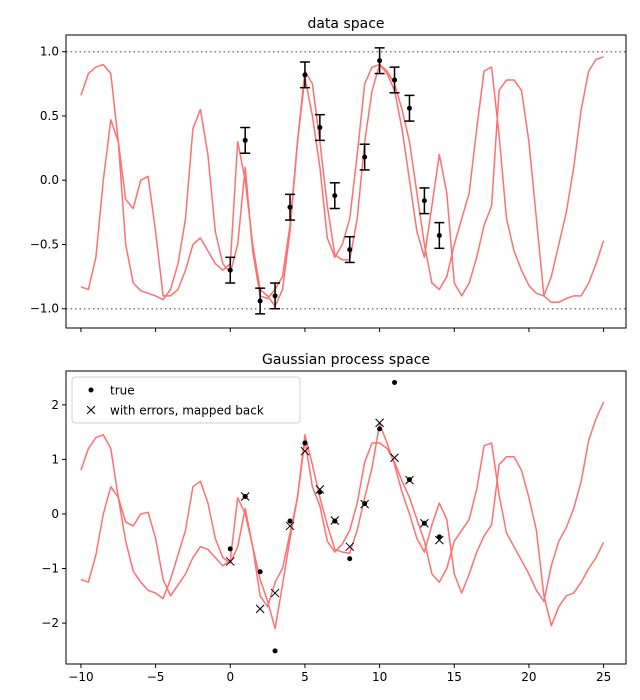 Image resolution: width=640 pixels, height=700 pixels. Describe the element at coordinates (91, 410) in the screenshot. I see `legend-x-marker` at that location.